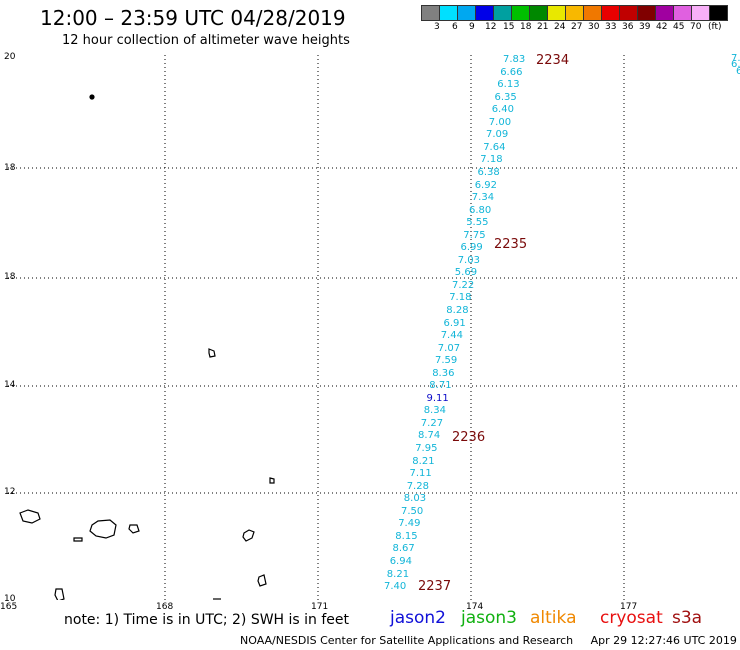 The height and width of the screenshot is (650, 740). I want to click on legend-label: 9, so click(472, 27).